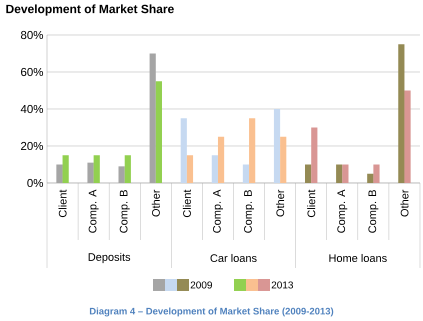 The image size is (423, 321). What do you see at coordinates (201, 285) in the screenshot?
I see `legend-label: 2009` at bounding box center [201, 285].